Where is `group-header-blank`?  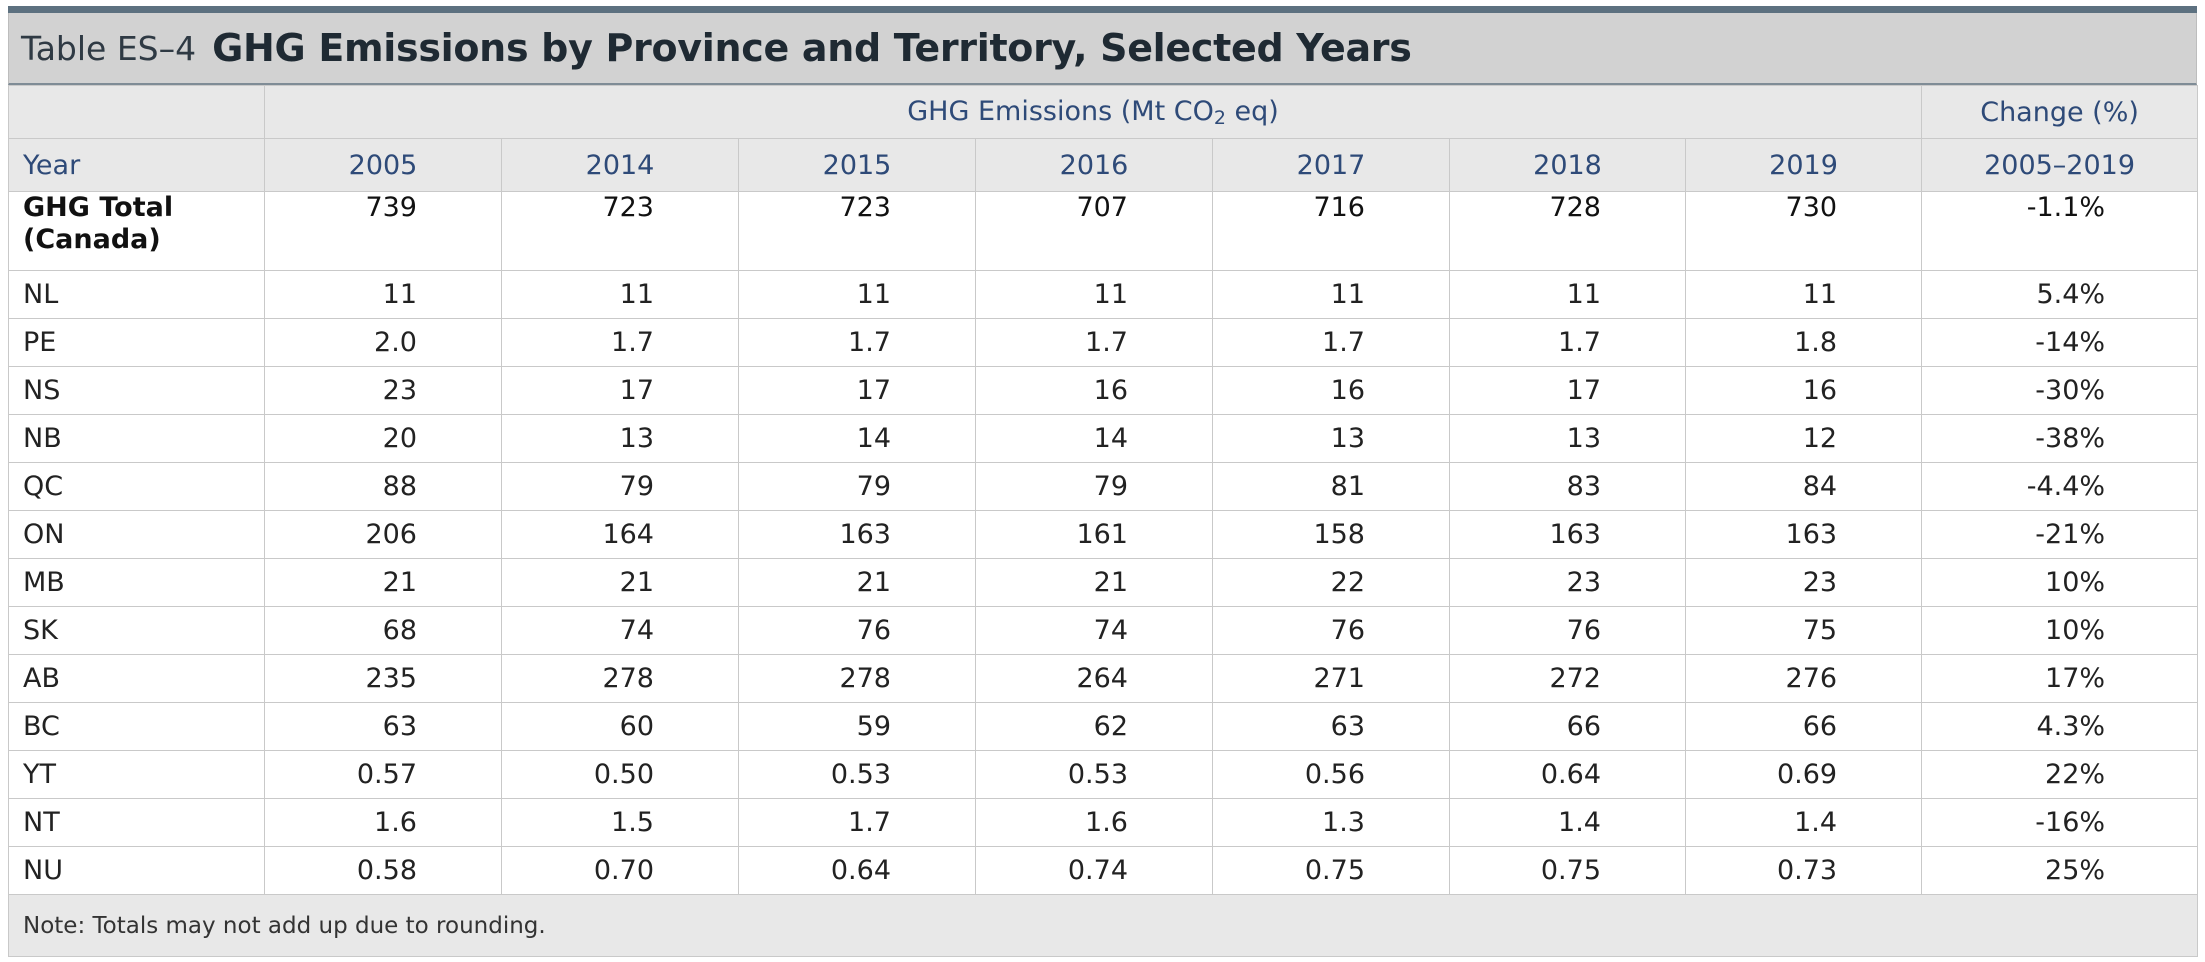 group-header-blank is located at coordinates (136, 112).